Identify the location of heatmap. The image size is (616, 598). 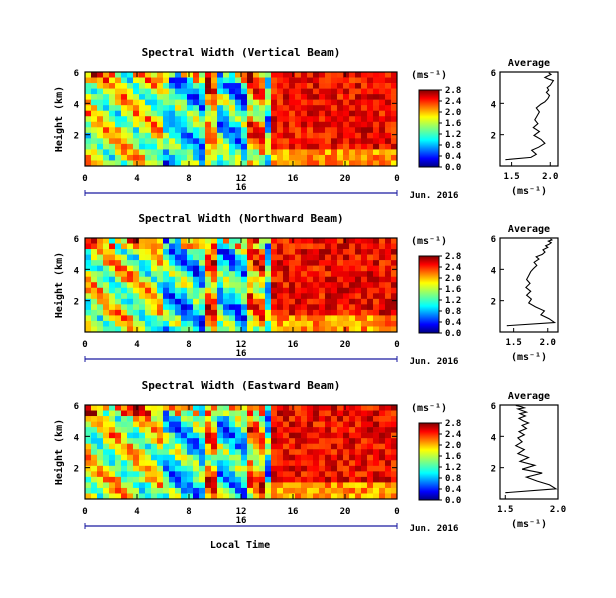
(241, 285).